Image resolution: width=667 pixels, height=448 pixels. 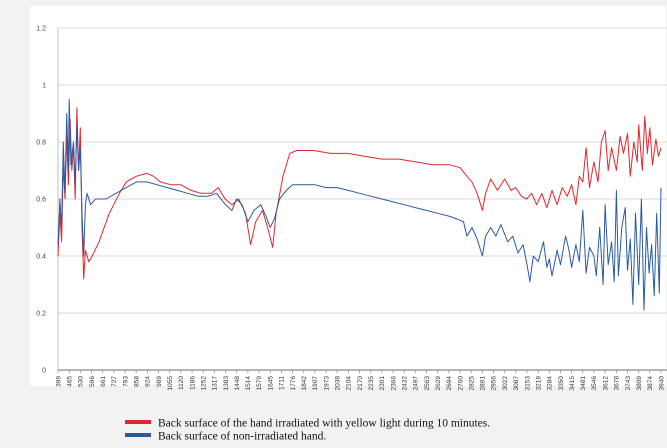 I want to click on x-tick-label: 1186, so click(x=192, y=383).